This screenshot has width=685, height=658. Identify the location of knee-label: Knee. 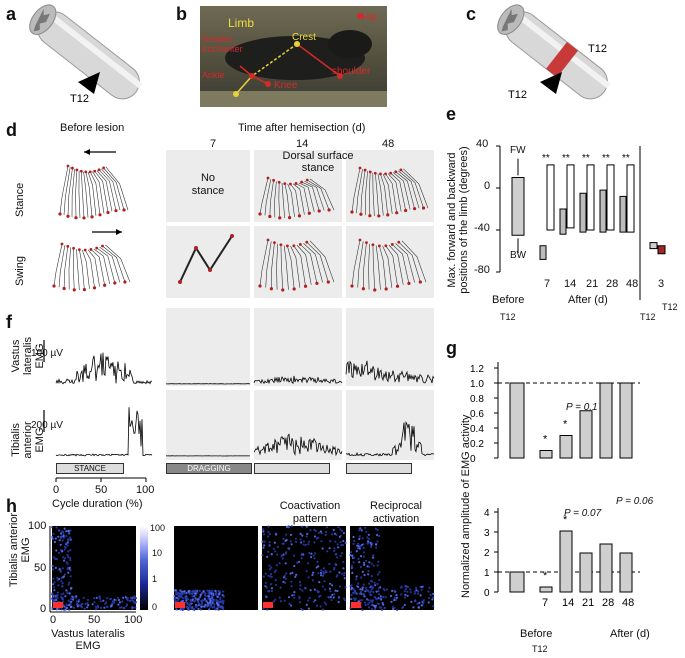
(286, 85).